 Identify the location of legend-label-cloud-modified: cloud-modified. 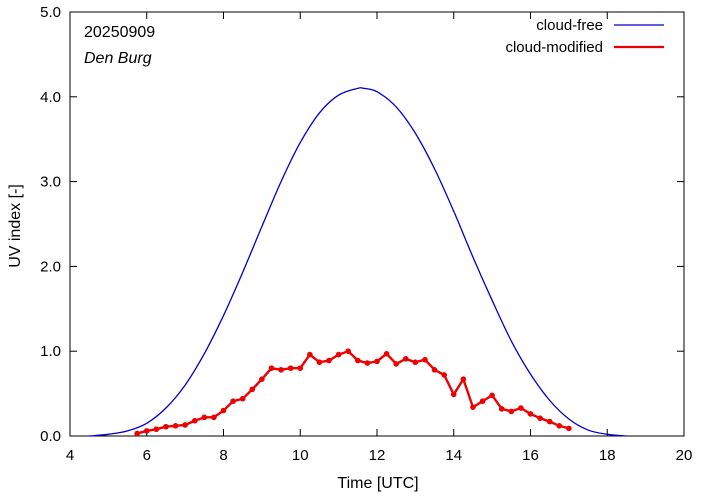
(554, 47).